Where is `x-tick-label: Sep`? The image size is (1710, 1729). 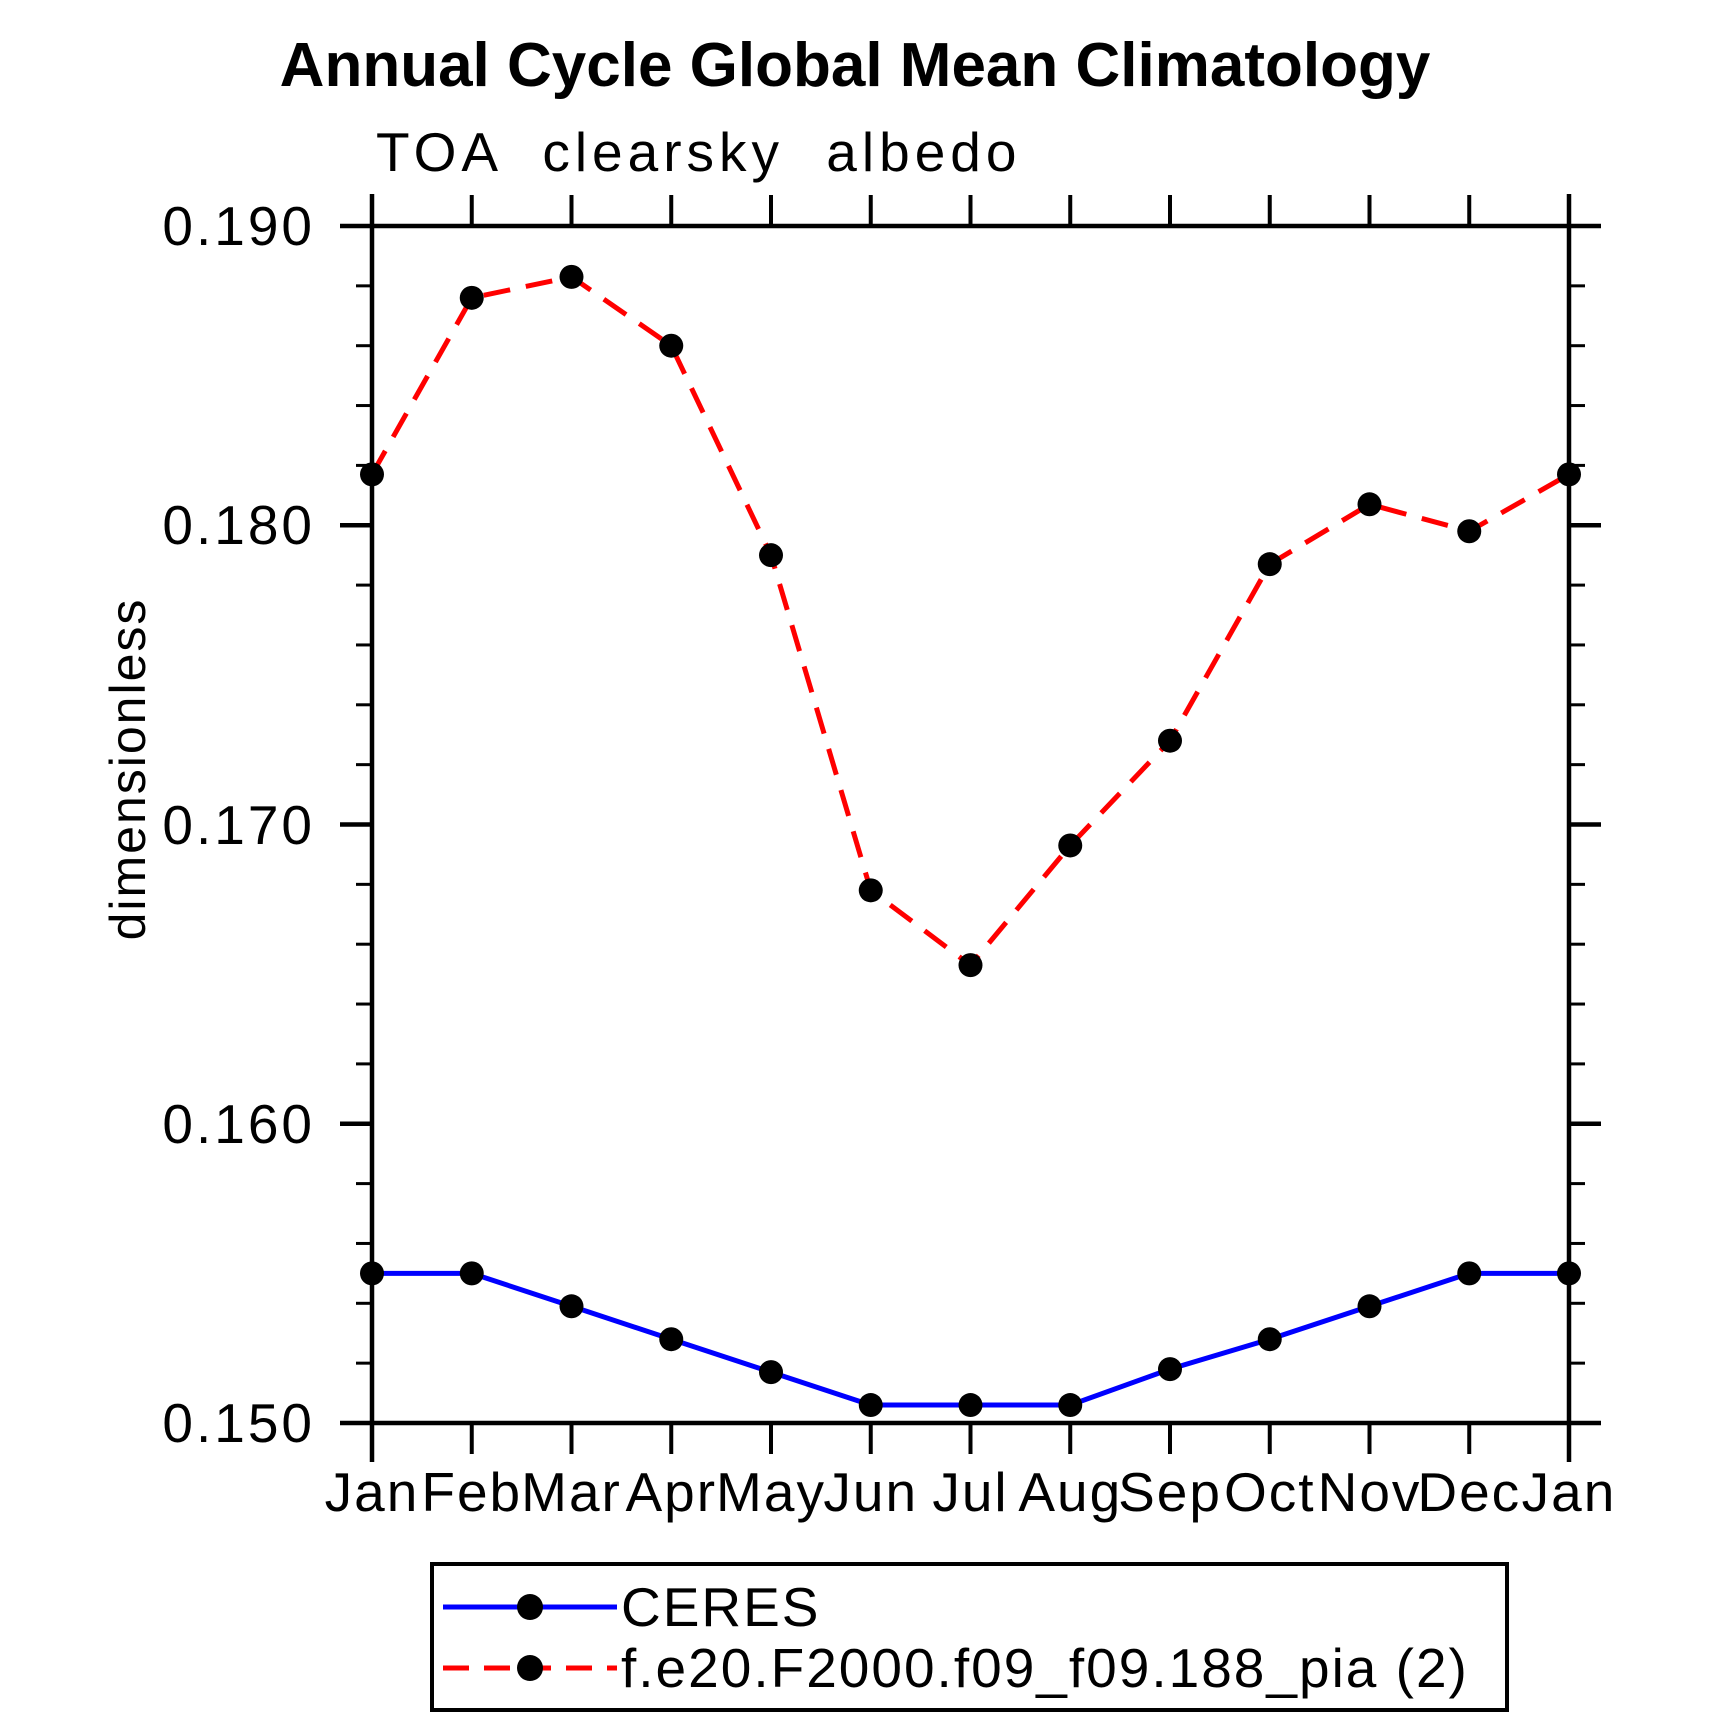 x-tick-label: Sep is located at coordinates (1170, 1492).